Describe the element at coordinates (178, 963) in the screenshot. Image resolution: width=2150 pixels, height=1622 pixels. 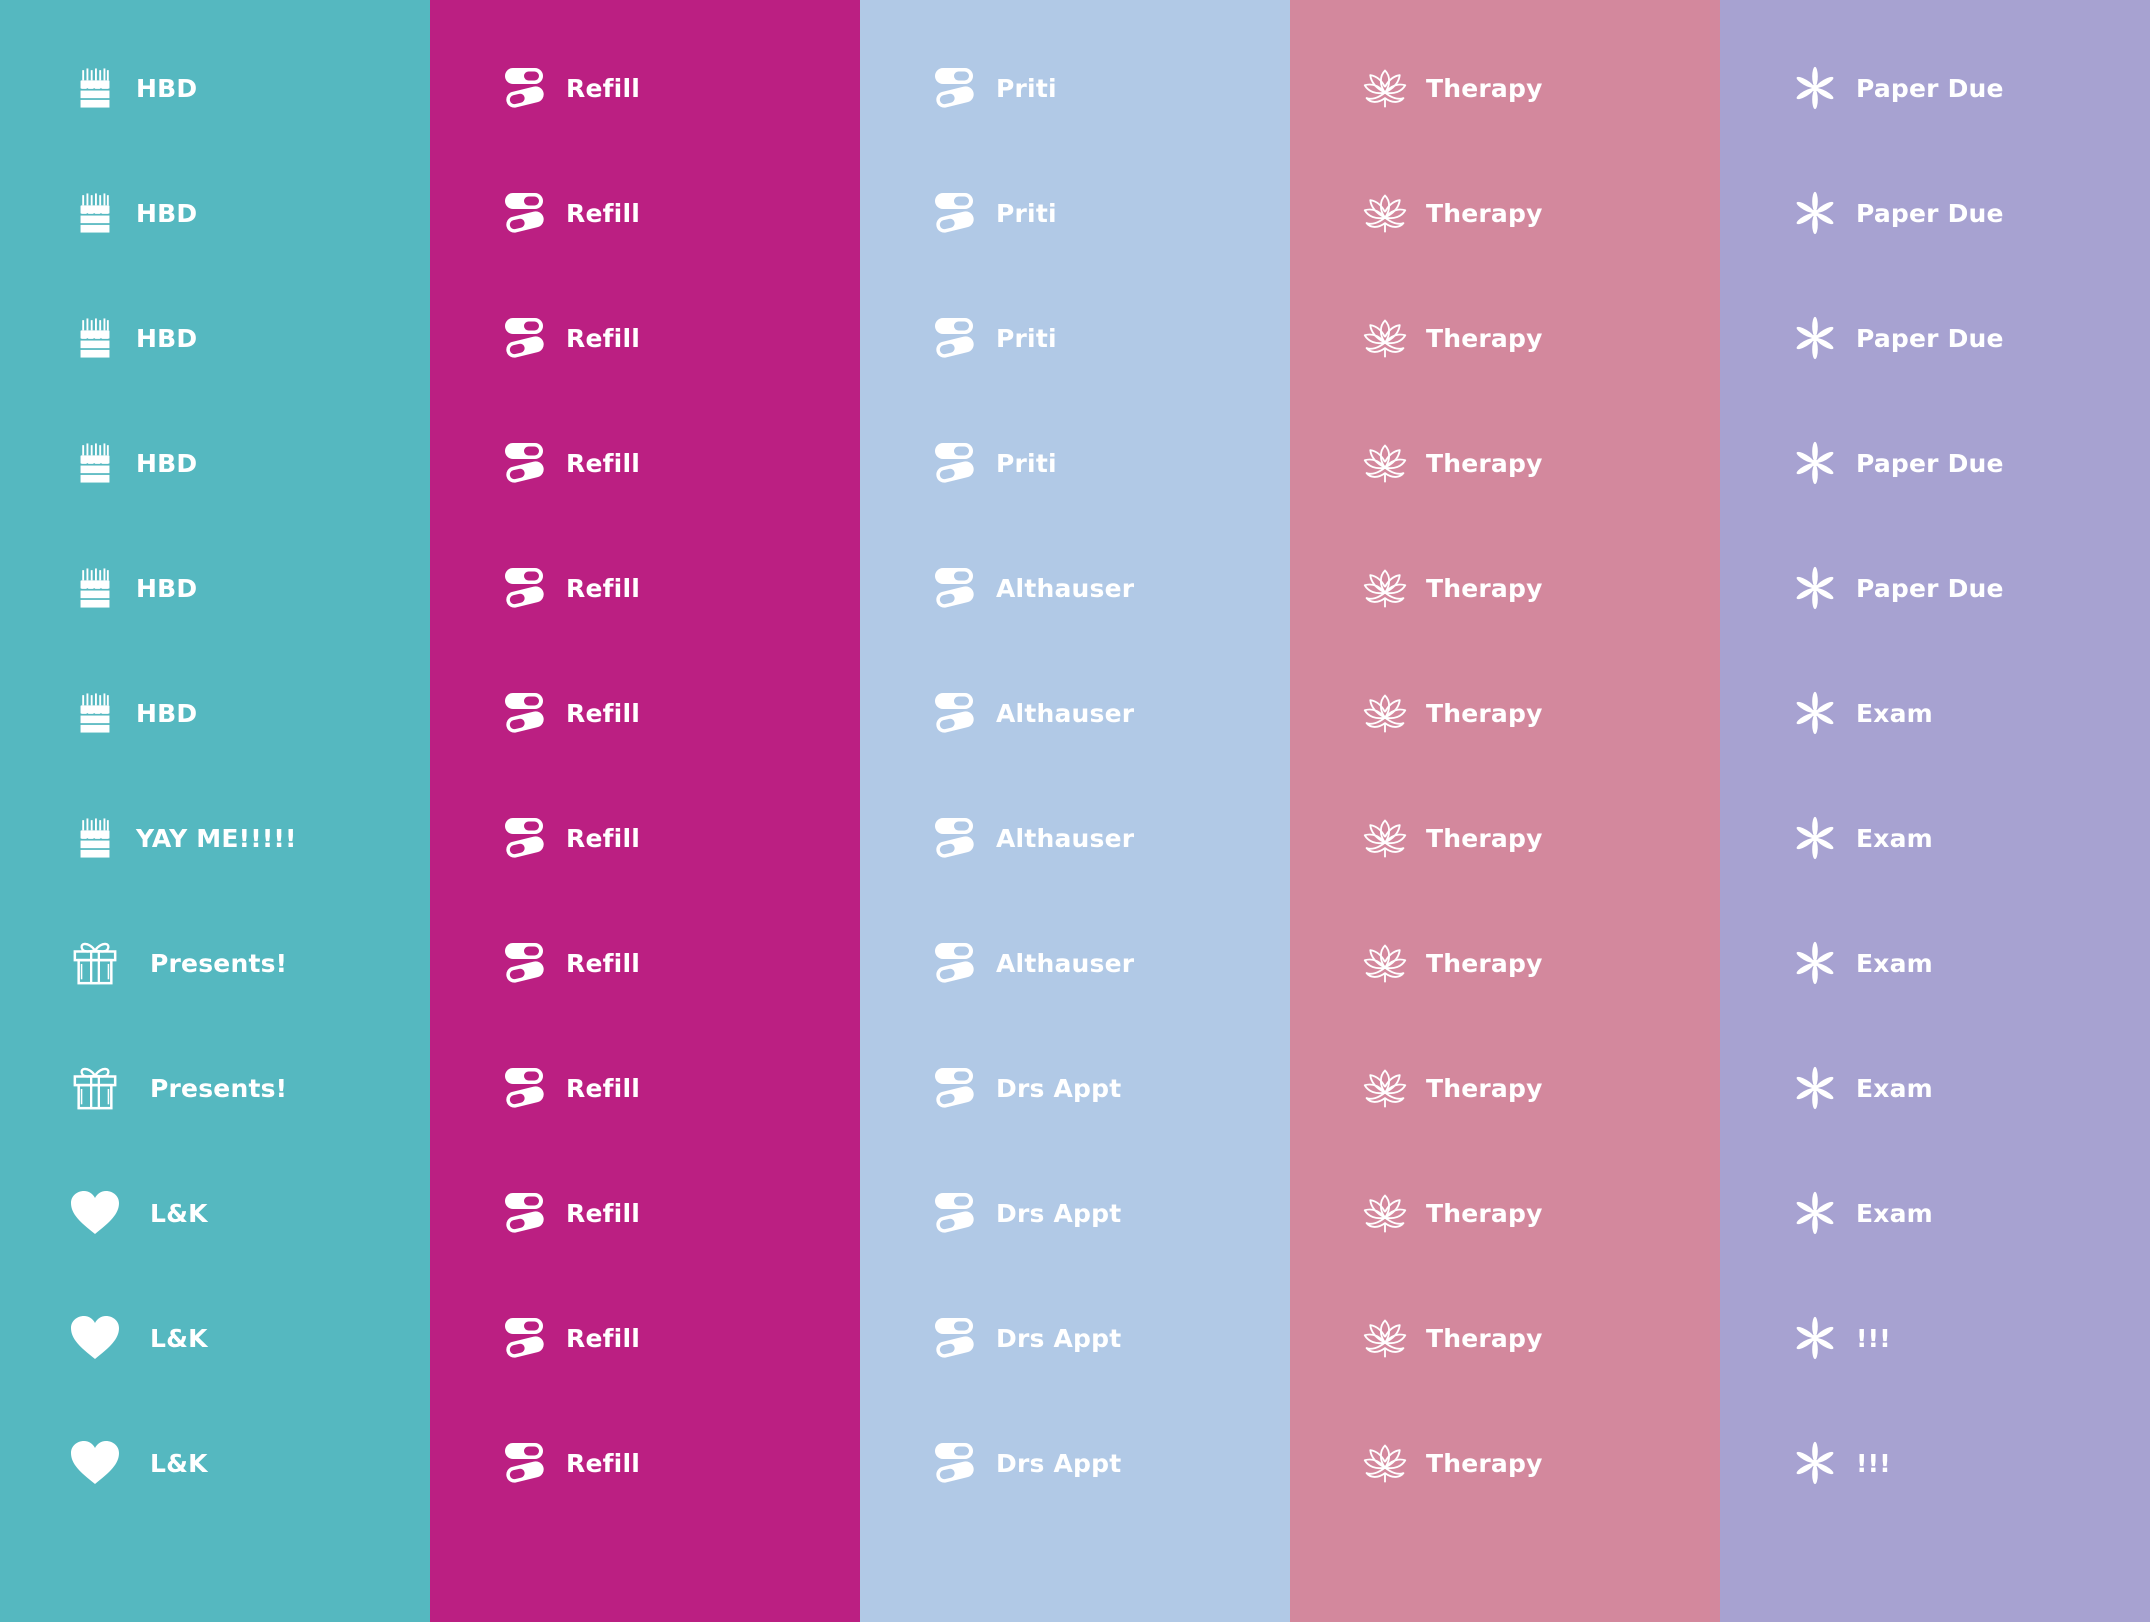
I see `sticker-item: Presents!` at that location.